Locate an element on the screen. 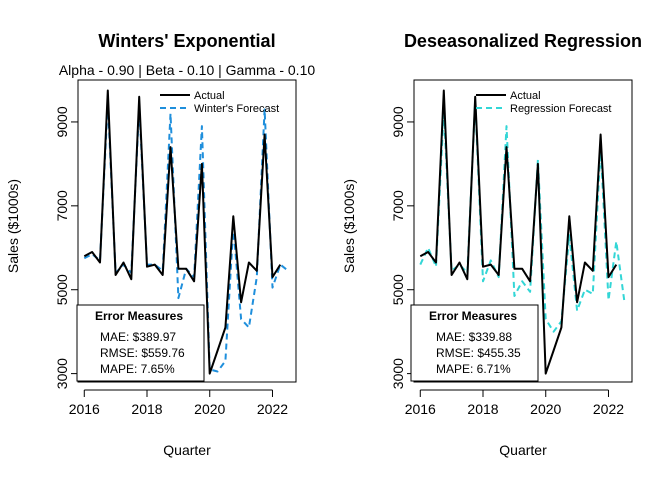 This screenshot has height=480, width=672. error-rmse: RMSE: $559.76 is located at coordinates (142, 353).